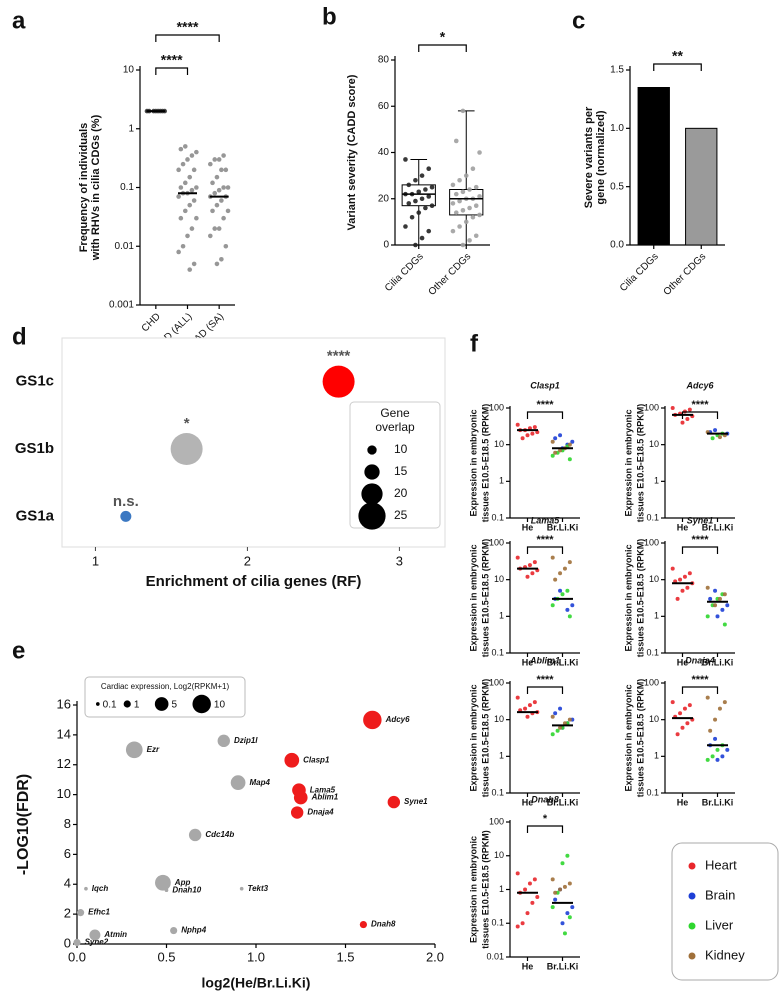 This screenshot has width=783, height=999. I want to click on panel-title: Adcy6, so click(699, 385).